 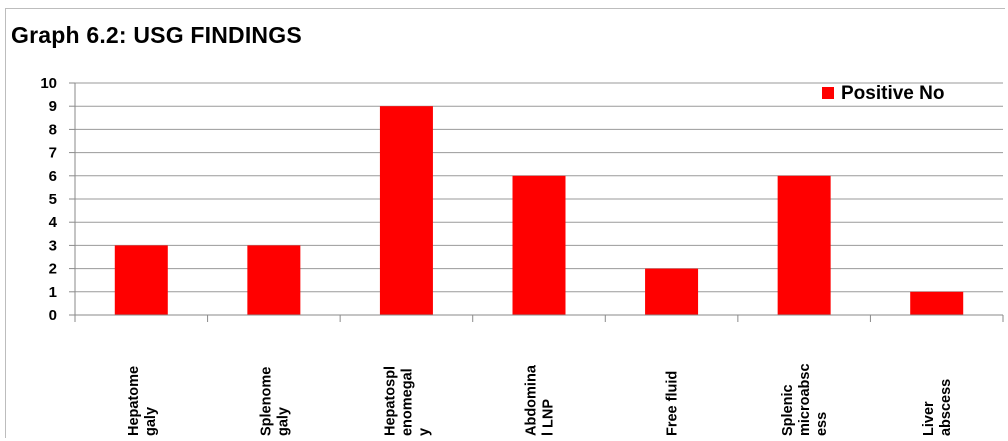 What do you see at coordinates (53, 153) in the screenshot?
I see `y-tick-label: 7` at bounding box center [53, 153].